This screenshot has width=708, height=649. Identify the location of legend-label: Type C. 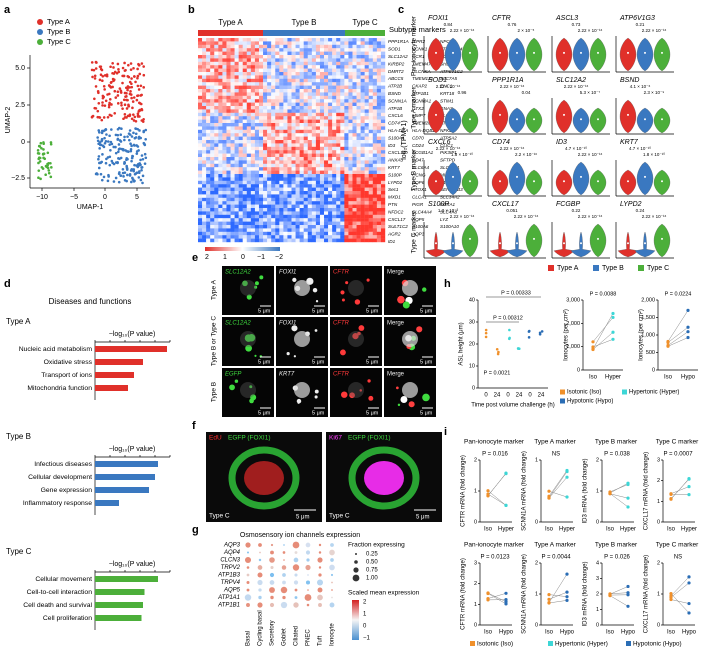
(658, 268).